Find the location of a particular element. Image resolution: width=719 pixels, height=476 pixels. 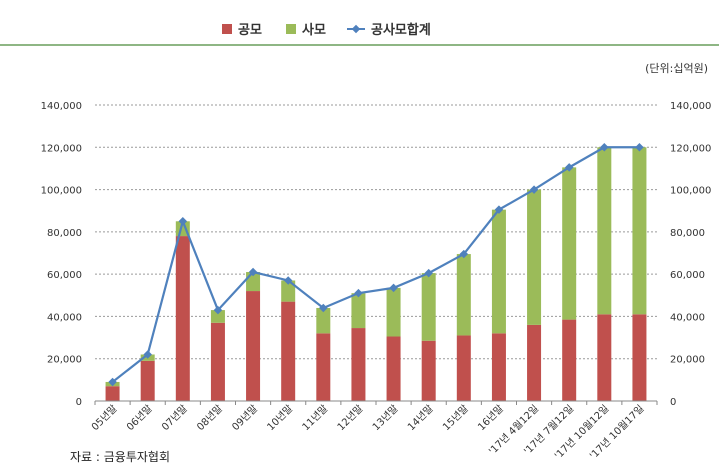

y-tick-left: 120,000 is located at coordinates (61, 148).